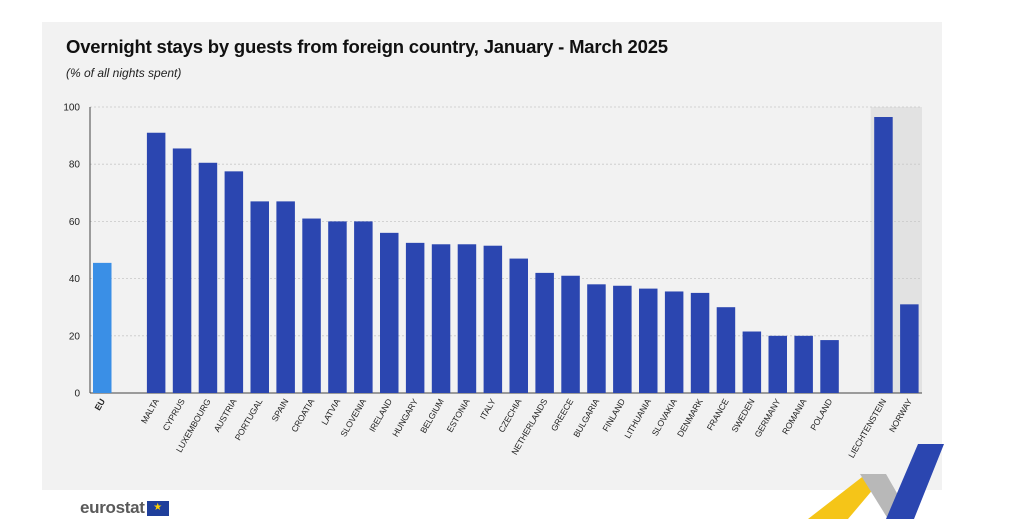 Image resolution: width=1024 pixels, height=519 pixels. I want to click on category-label-belgium: BELGIUM, so click(432, 416).